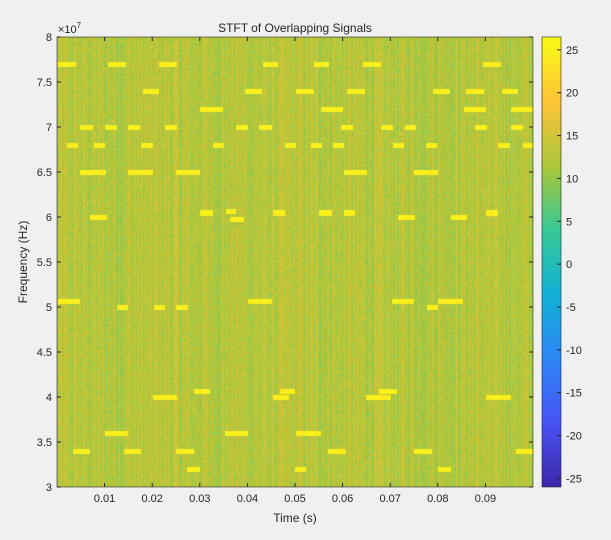  I want to click on colorbar, so click(551, 262).